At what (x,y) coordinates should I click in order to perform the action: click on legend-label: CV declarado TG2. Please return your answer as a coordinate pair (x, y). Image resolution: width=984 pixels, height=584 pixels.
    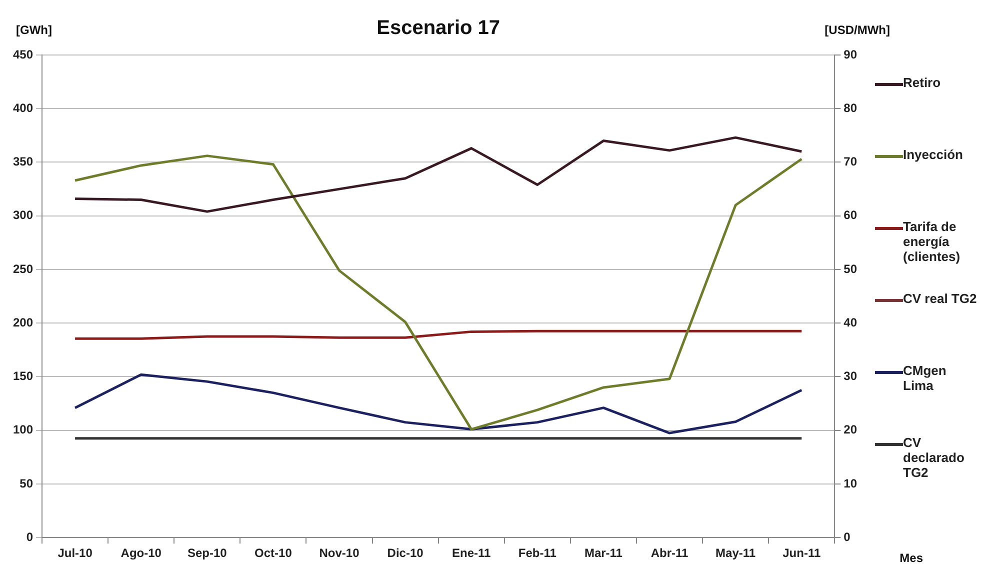
    Looking at the image, I should click on (934, 457).